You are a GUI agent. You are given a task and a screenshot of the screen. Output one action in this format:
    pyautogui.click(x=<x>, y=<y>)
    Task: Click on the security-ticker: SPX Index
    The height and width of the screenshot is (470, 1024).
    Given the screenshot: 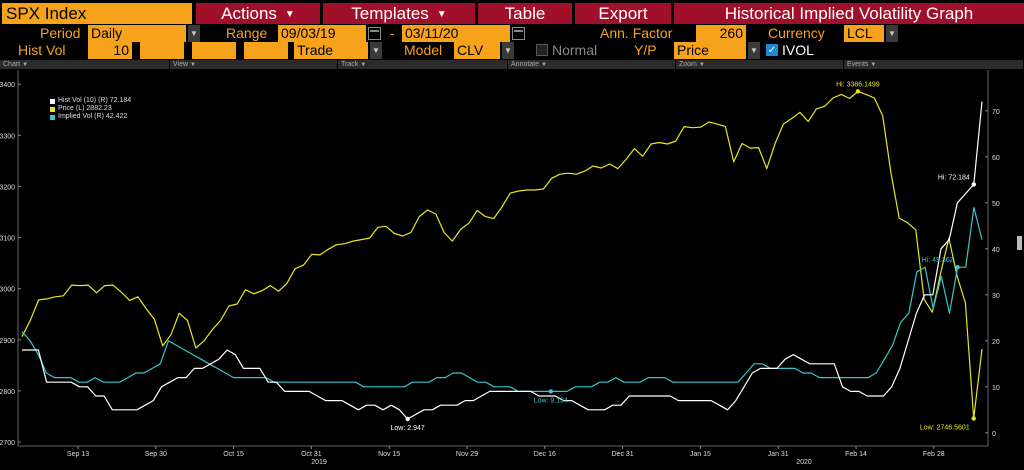 What is the action you would take?
    pyautogui.click(x=97, y=13)
    